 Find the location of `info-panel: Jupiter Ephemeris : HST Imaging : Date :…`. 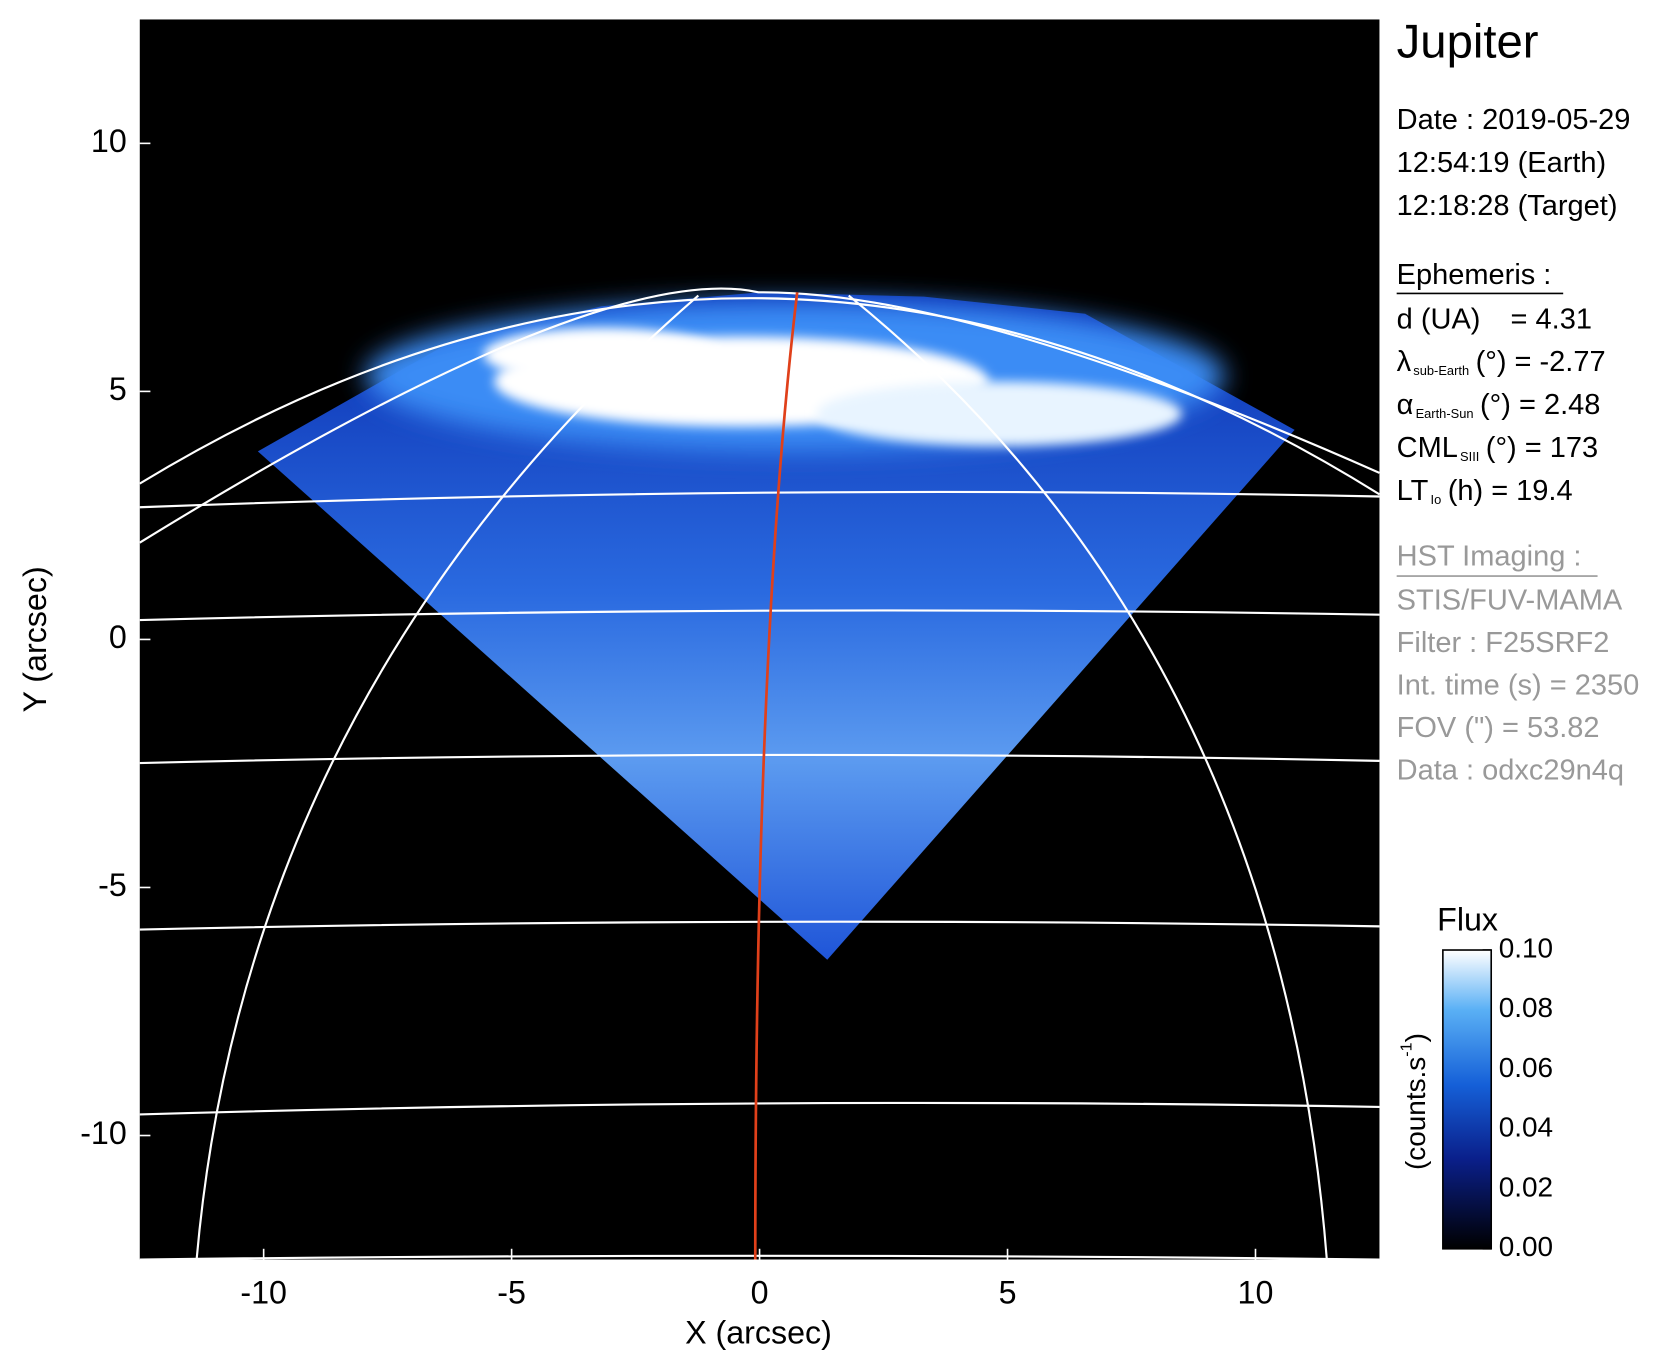

info-panel: Jupiter Ephemeris : HST Imaging : Date :… is located at coordinates (1518, 401).